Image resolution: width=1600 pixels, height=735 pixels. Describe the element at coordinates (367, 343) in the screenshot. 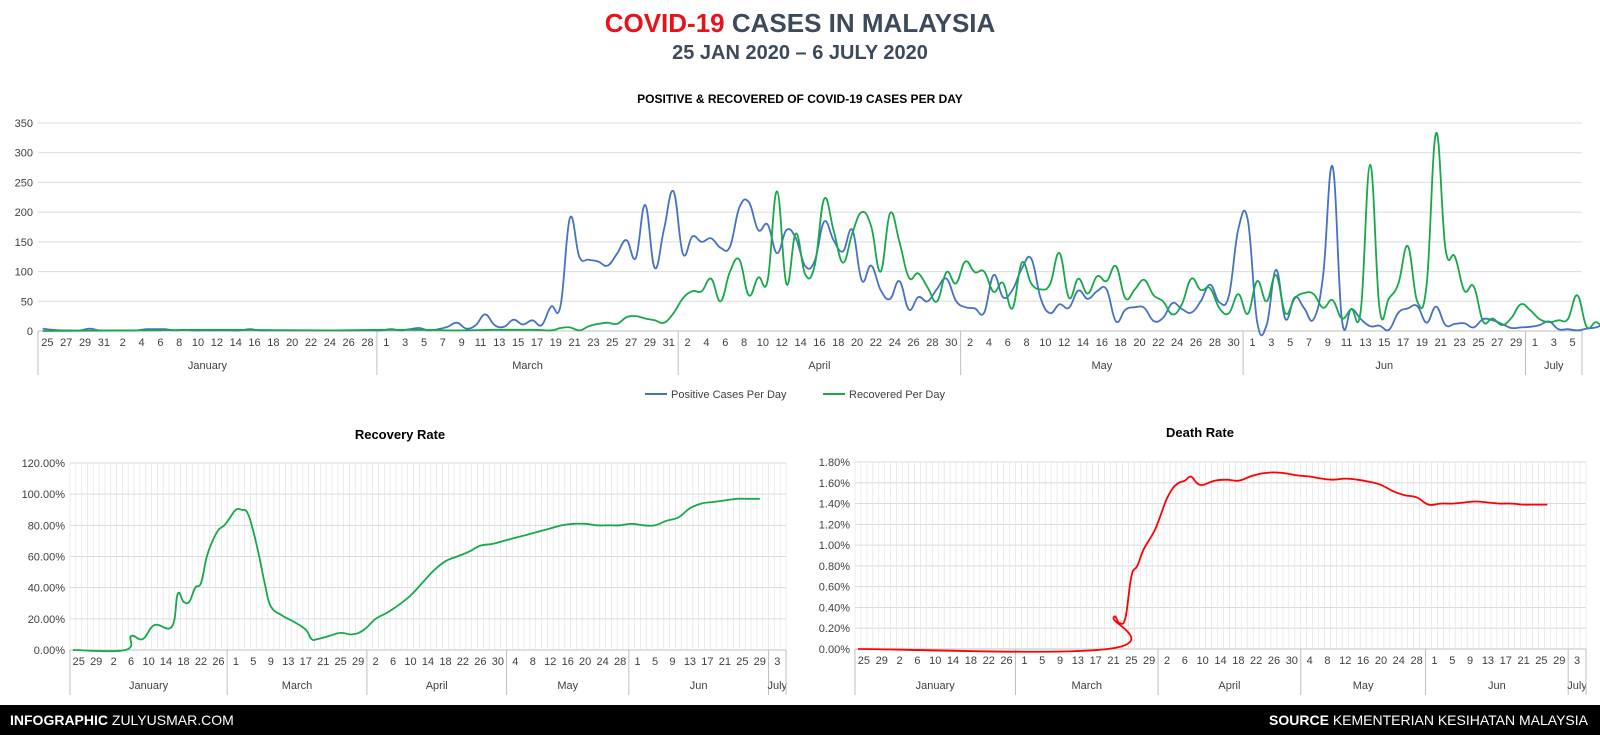

I see `x-tick-label: 28` at that location.